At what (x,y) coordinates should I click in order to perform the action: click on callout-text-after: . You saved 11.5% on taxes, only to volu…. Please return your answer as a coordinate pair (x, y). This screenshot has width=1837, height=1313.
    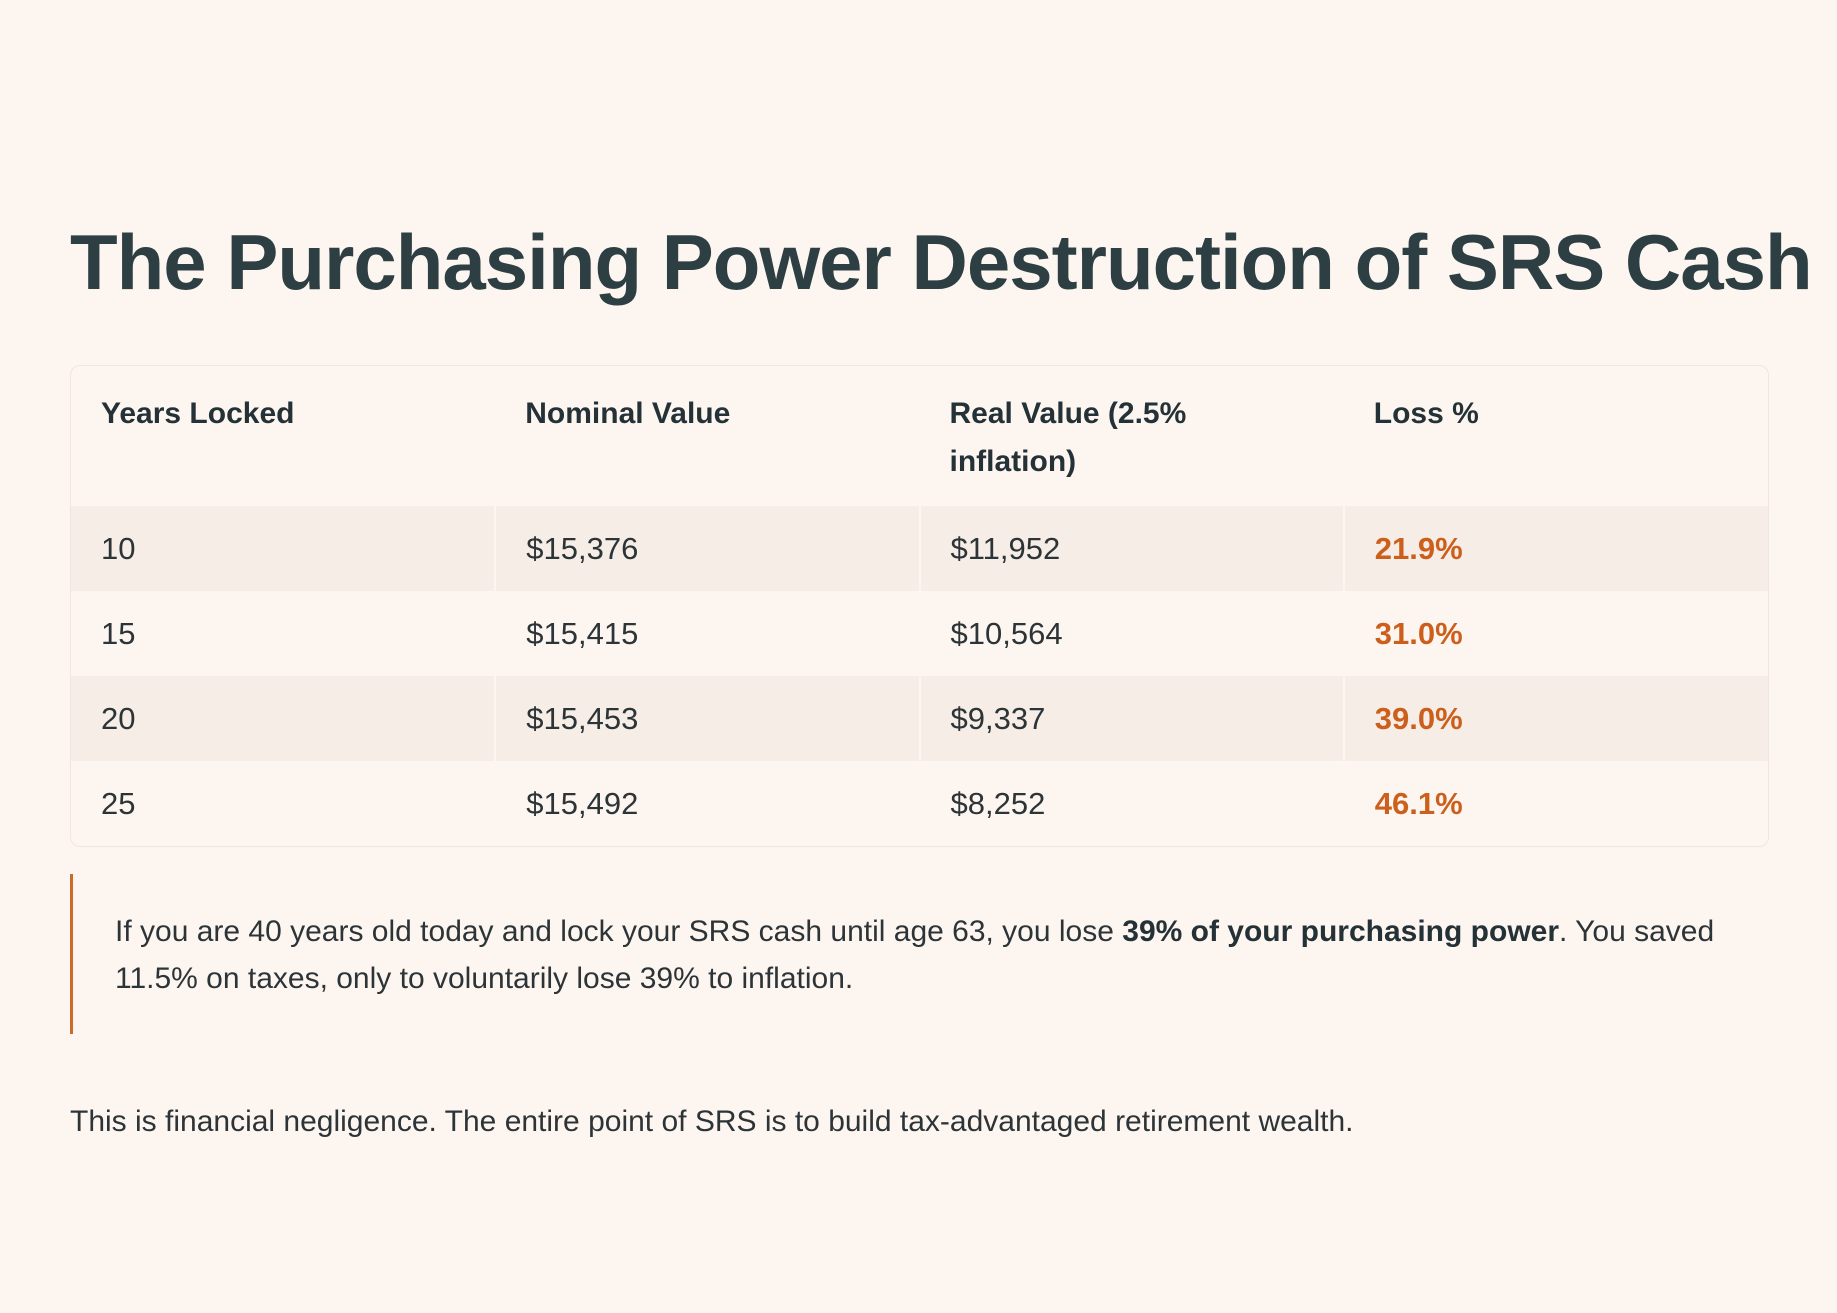
    Looking at the image, I should click on (915, 955).